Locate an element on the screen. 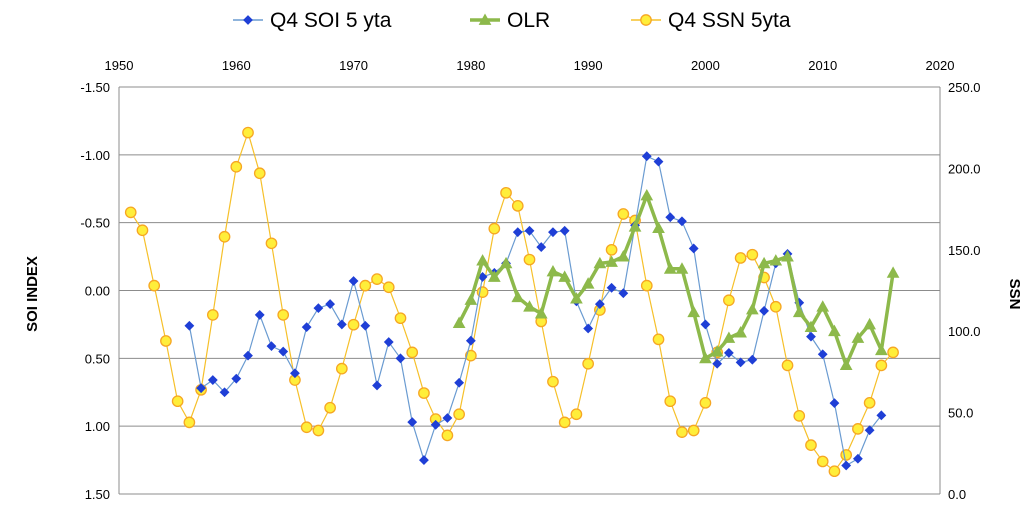 The height and width of the screenshot is (508, 1030). legend-item: Q4 SOI 5 yta is located at coordinates (312, 20).